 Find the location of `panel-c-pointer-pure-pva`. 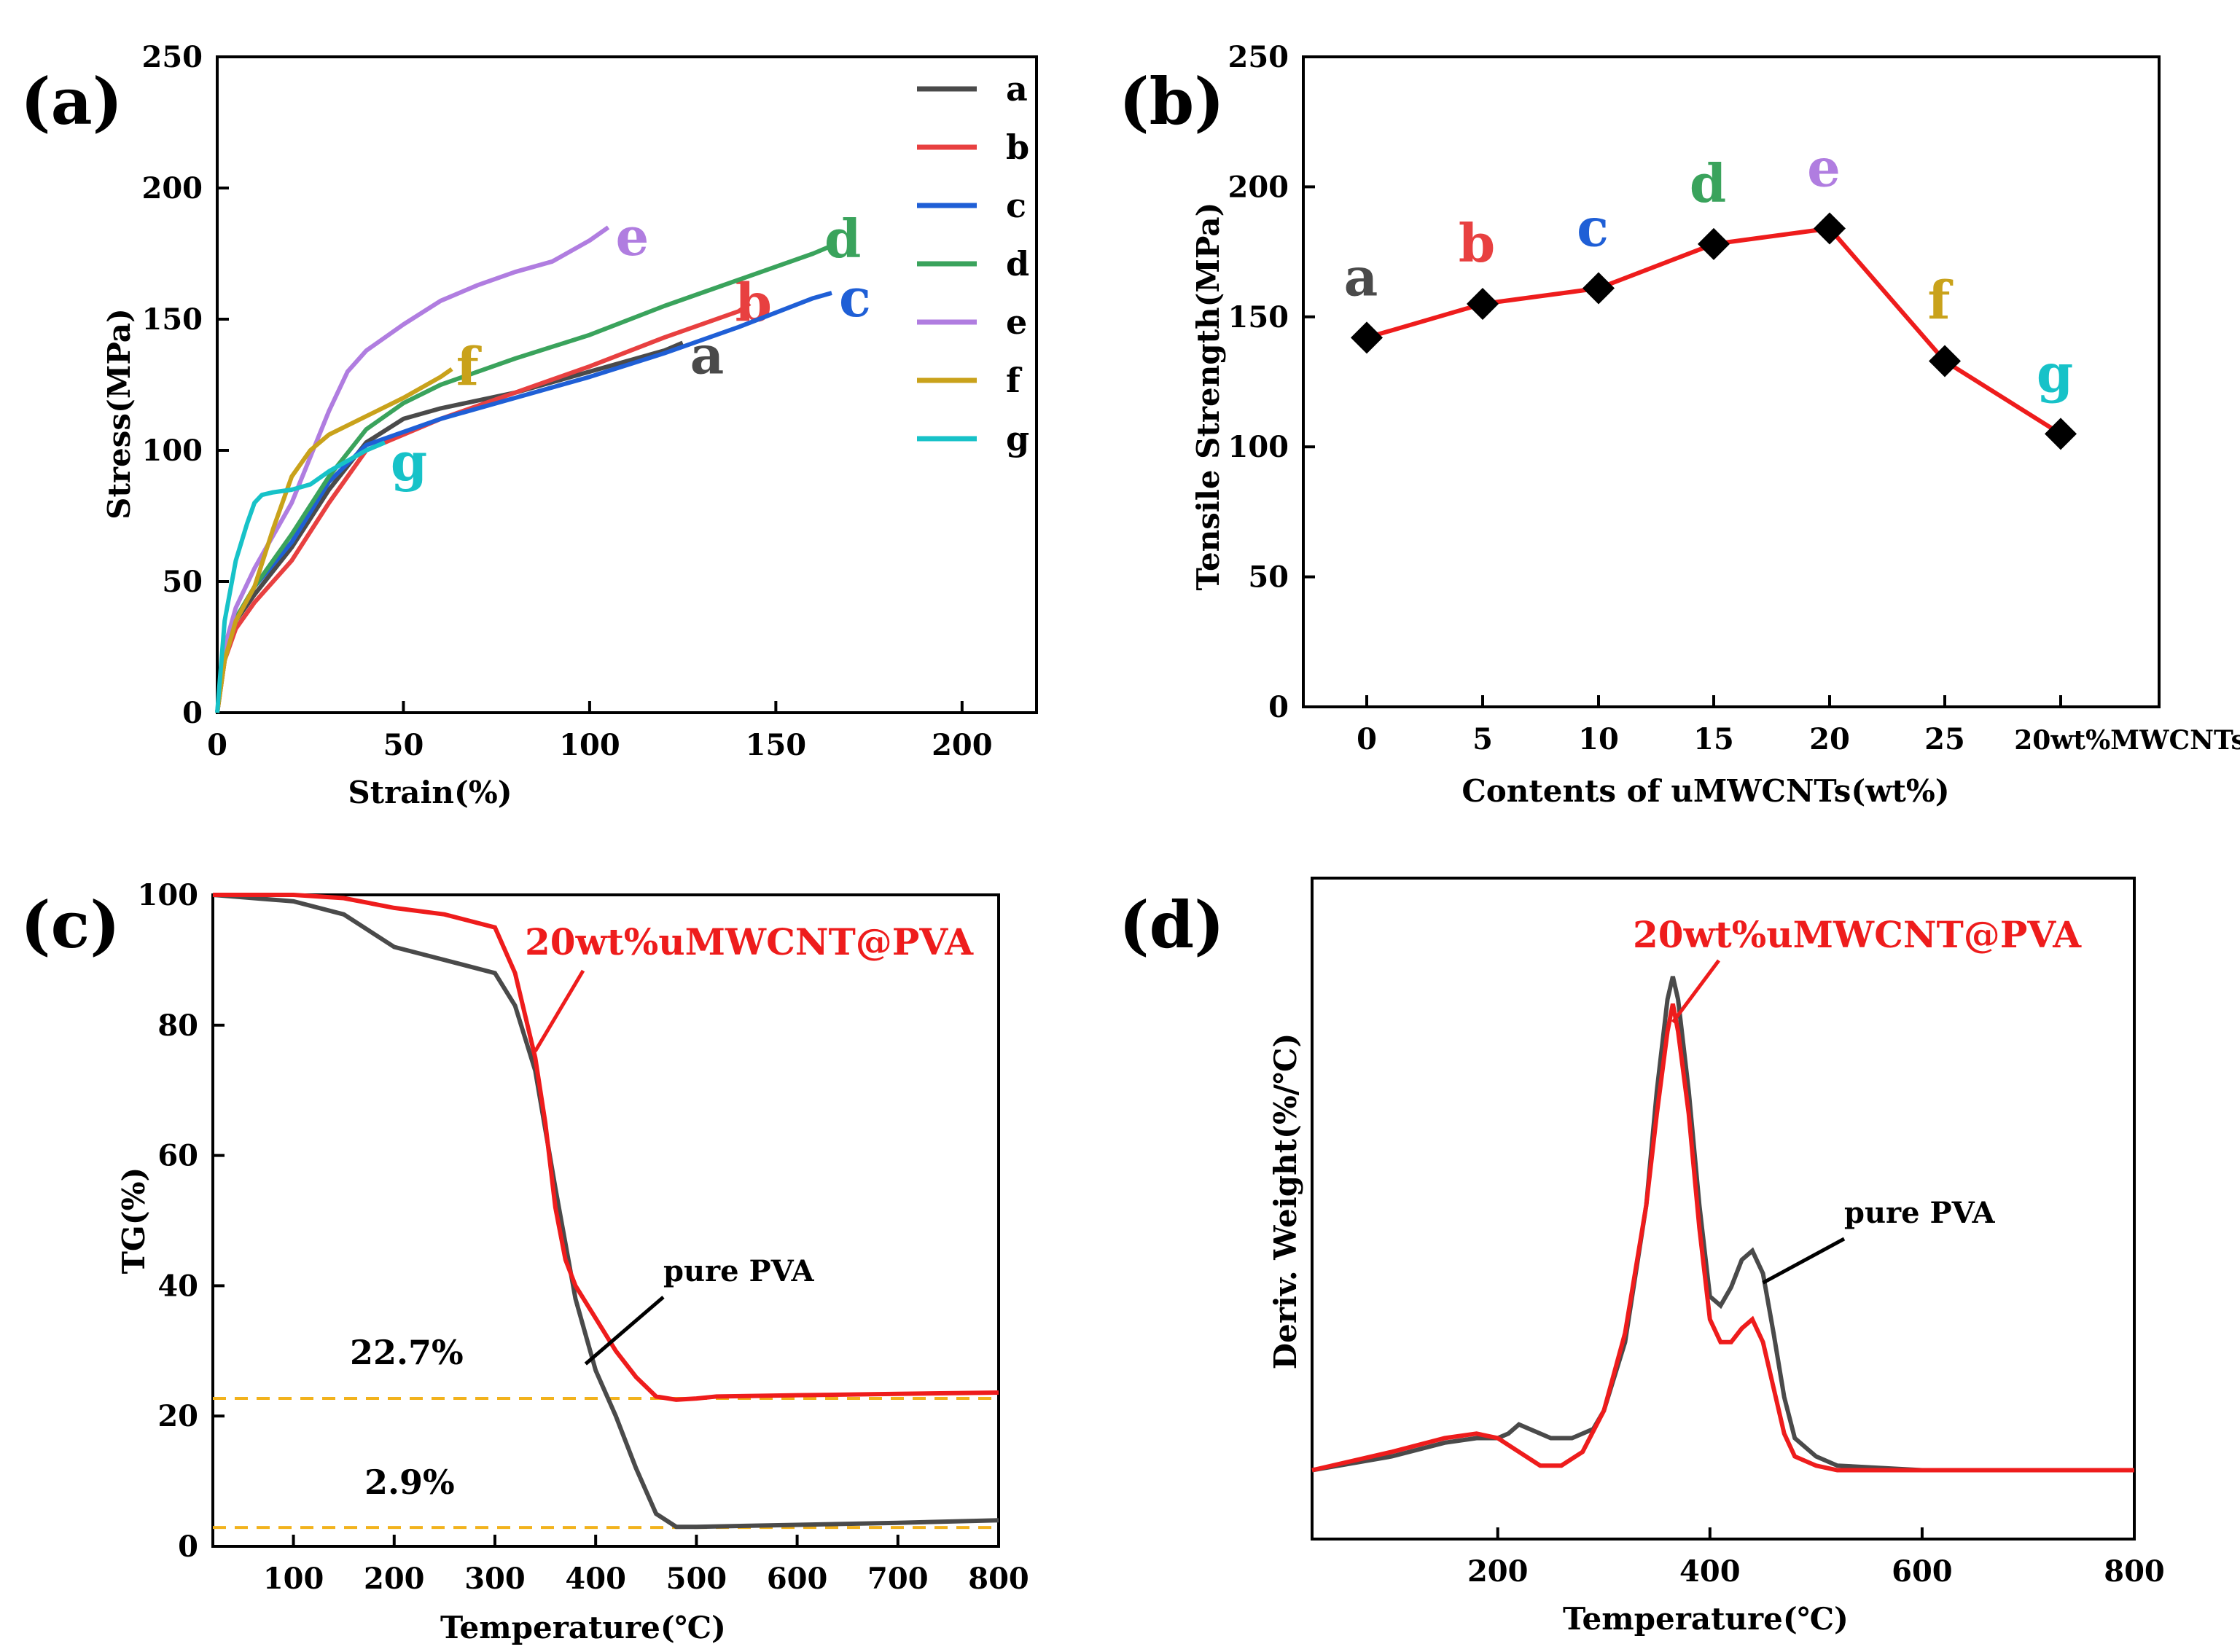

panel-c-pointer-pure-pva is located at coordinates (624, 1331).